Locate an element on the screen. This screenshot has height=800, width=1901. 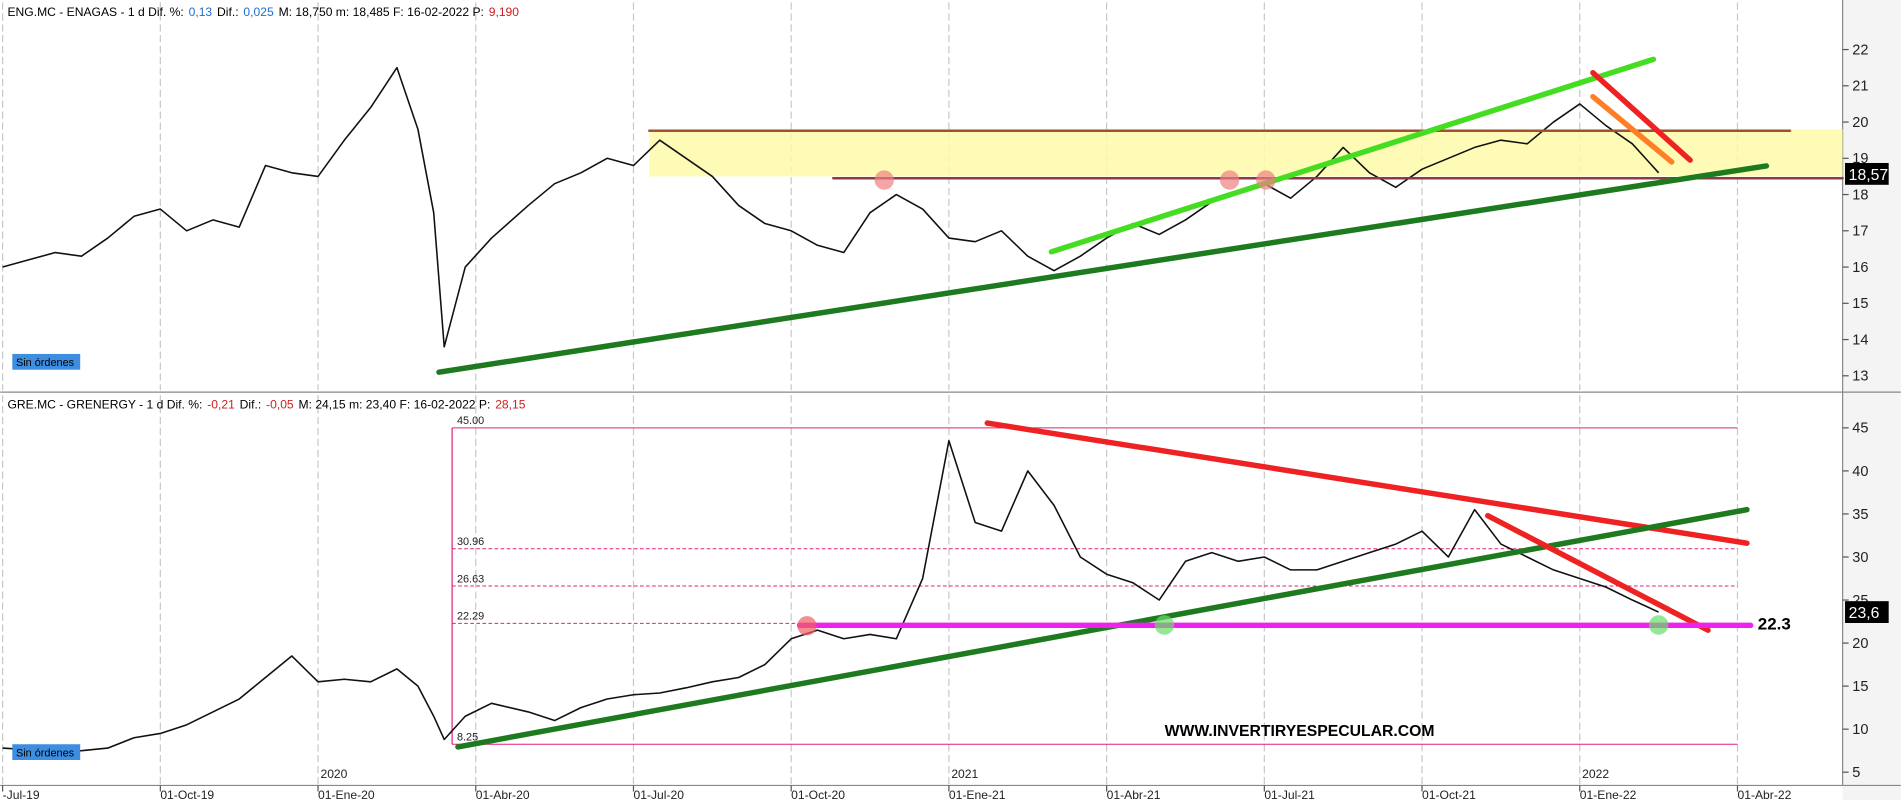
y-tick-label: 21 is located at coordinates (1860, 87).